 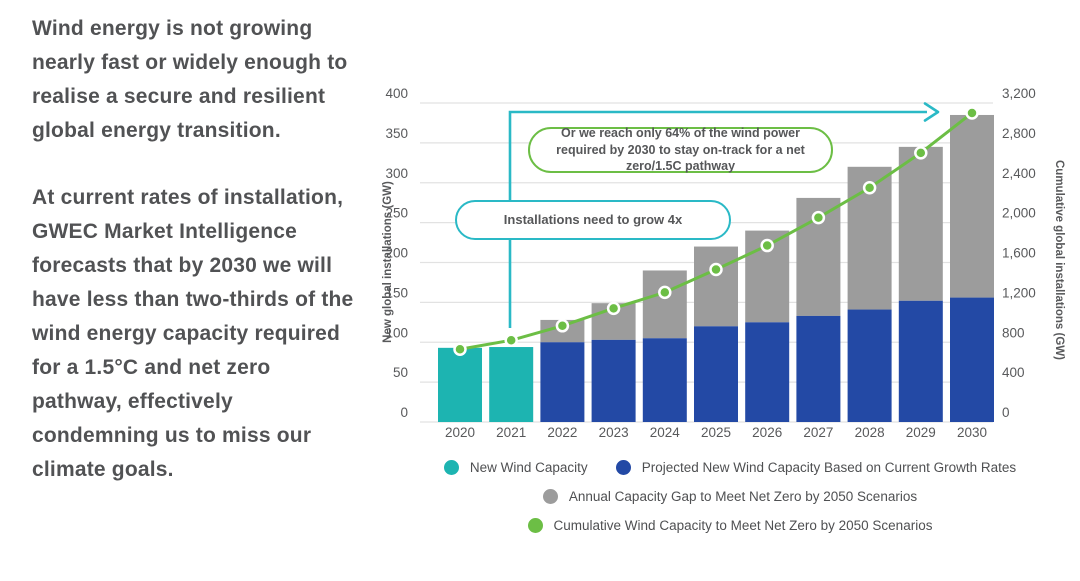 What do you see at coordinates (511, 384) in the screenshot?
I see `bar-new-capacity-2021` at bounding box center [511, 384].